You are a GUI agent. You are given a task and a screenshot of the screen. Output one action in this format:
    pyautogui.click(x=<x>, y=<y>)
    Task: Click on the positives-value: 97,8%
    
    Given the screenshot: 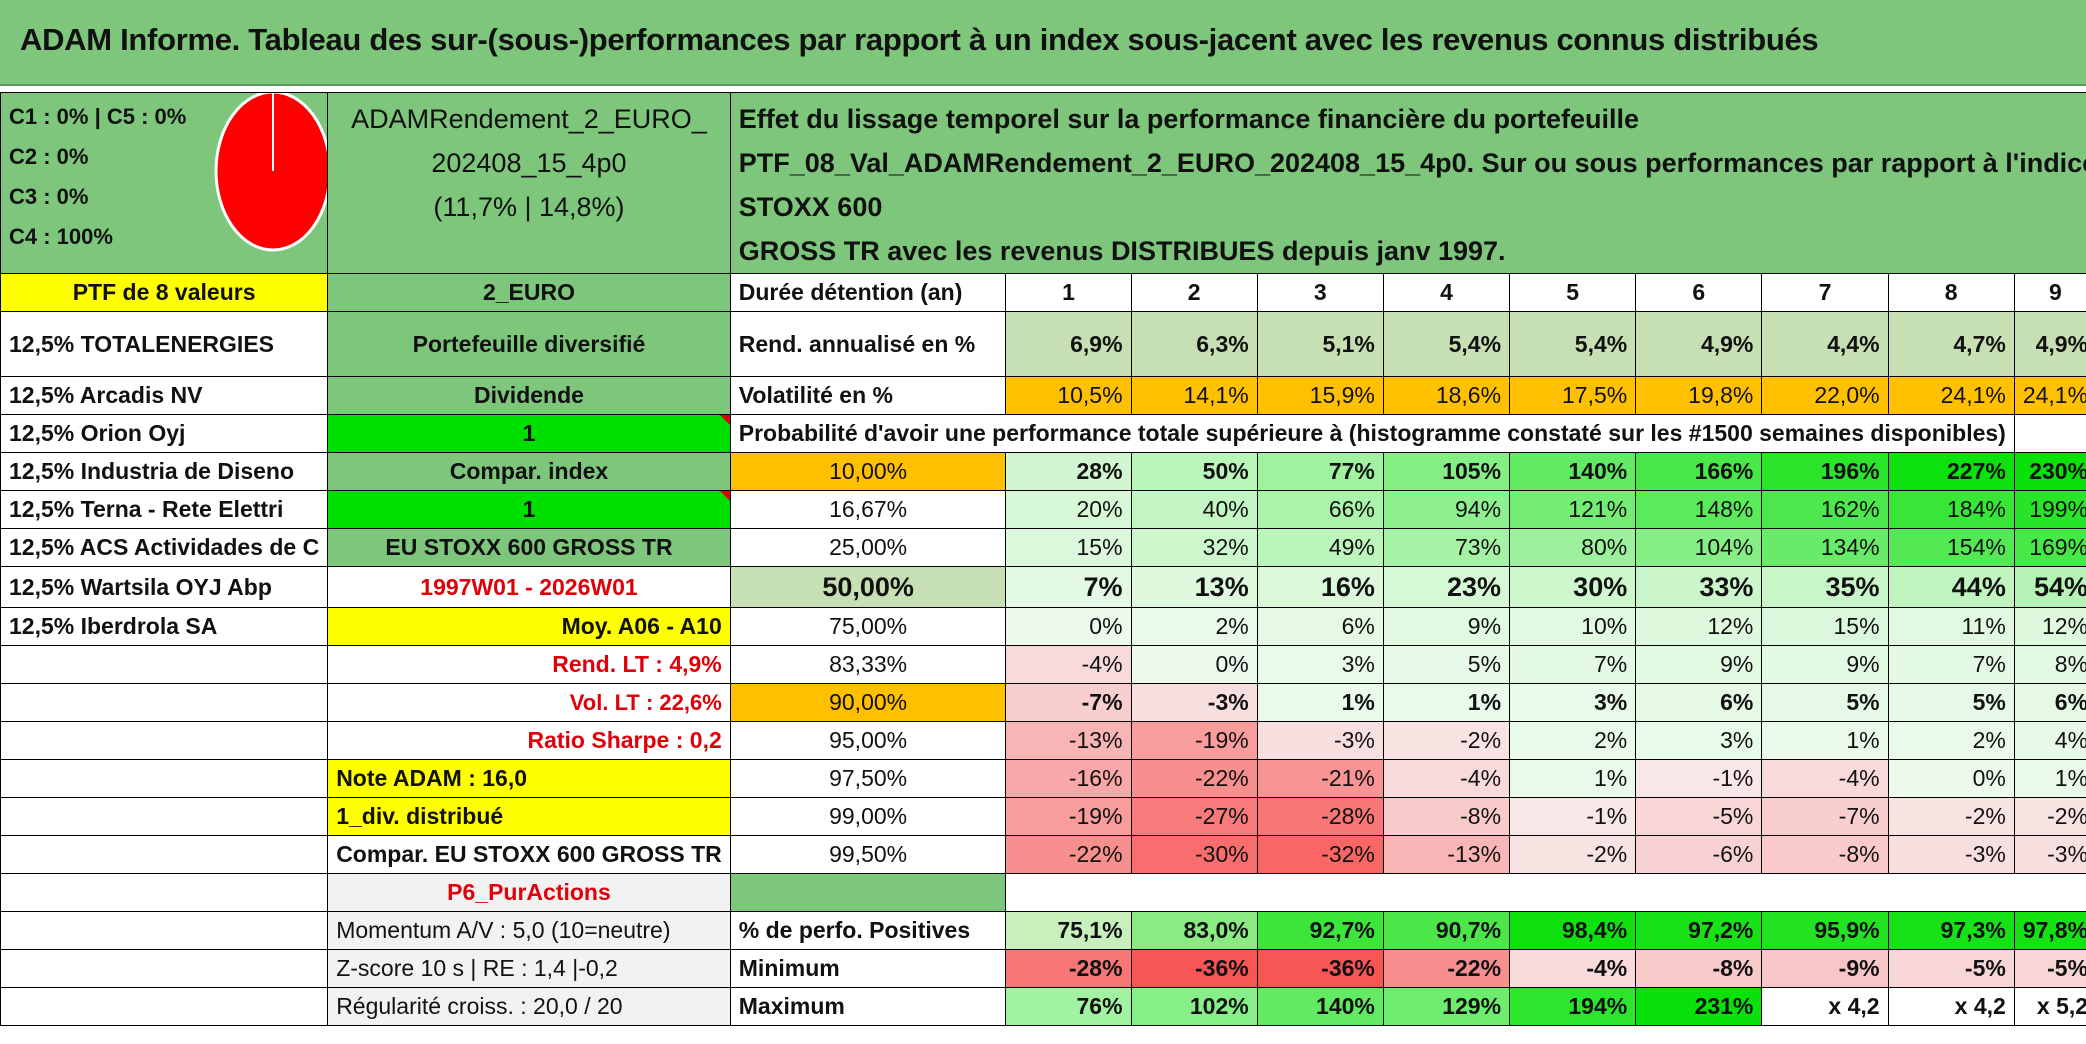 What is the action you would take?
    pyautogui.click(x=2049, y=930)
    